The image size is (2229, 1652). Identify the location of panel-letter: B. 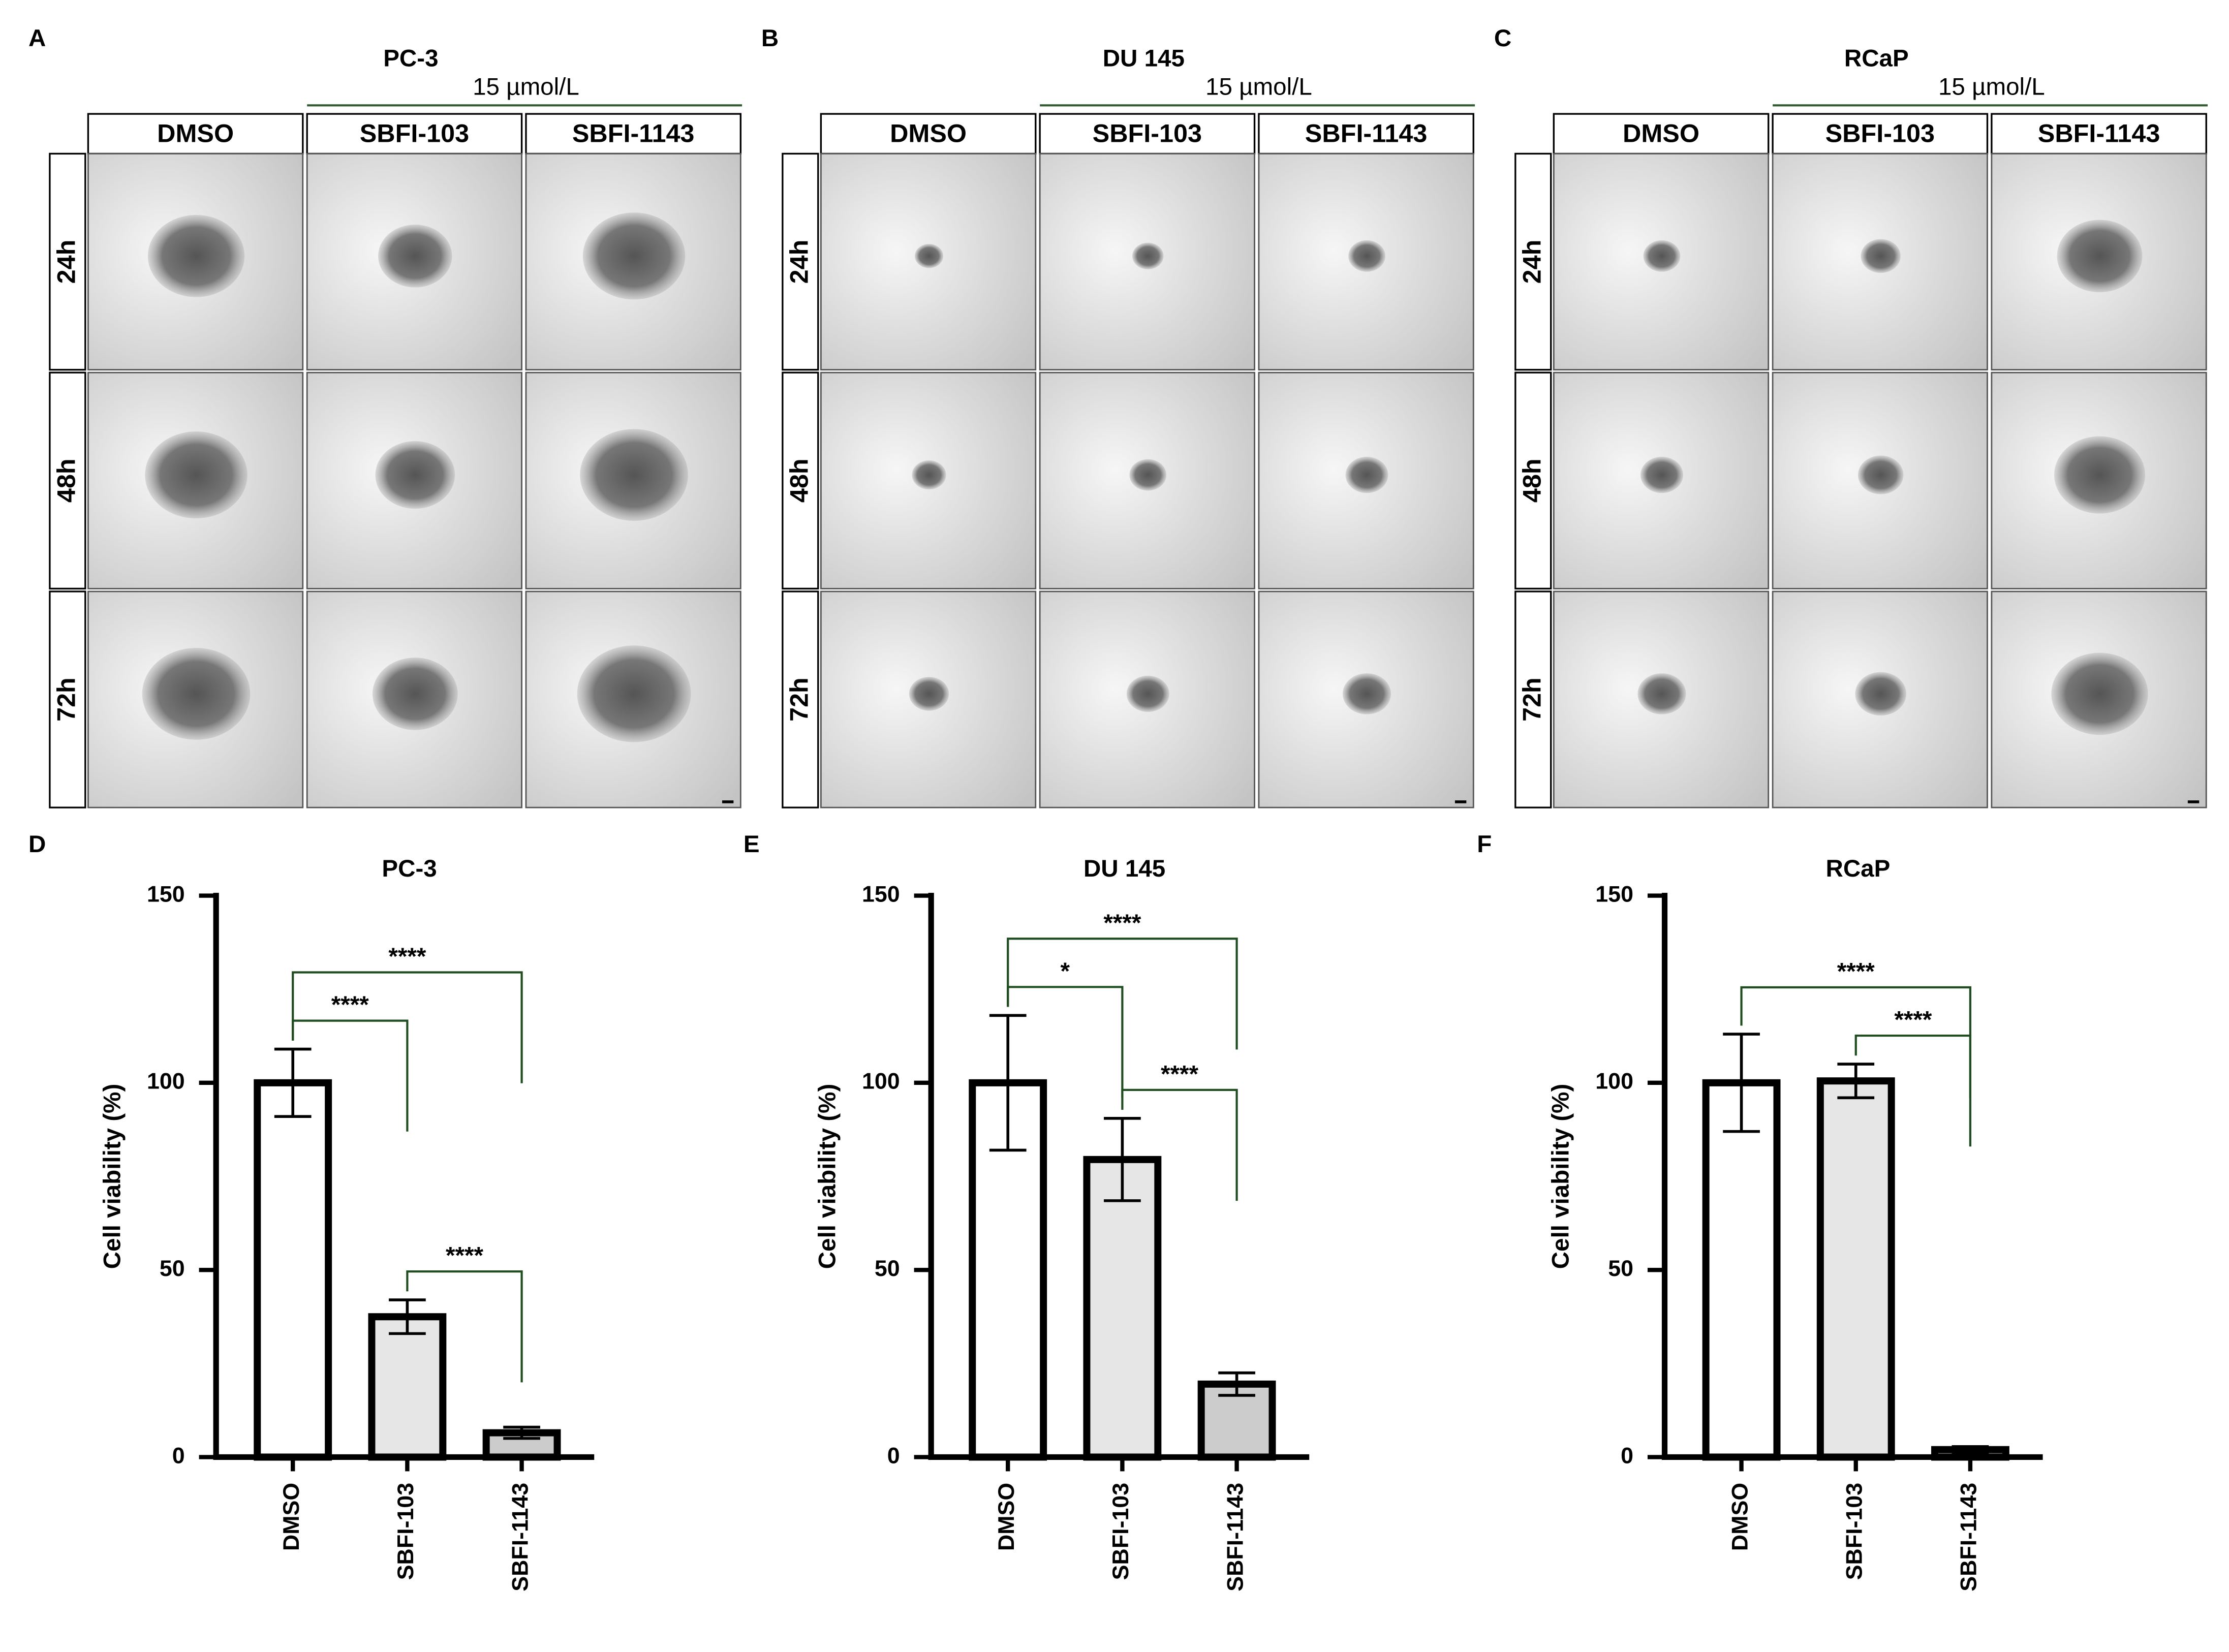
(770, 38).